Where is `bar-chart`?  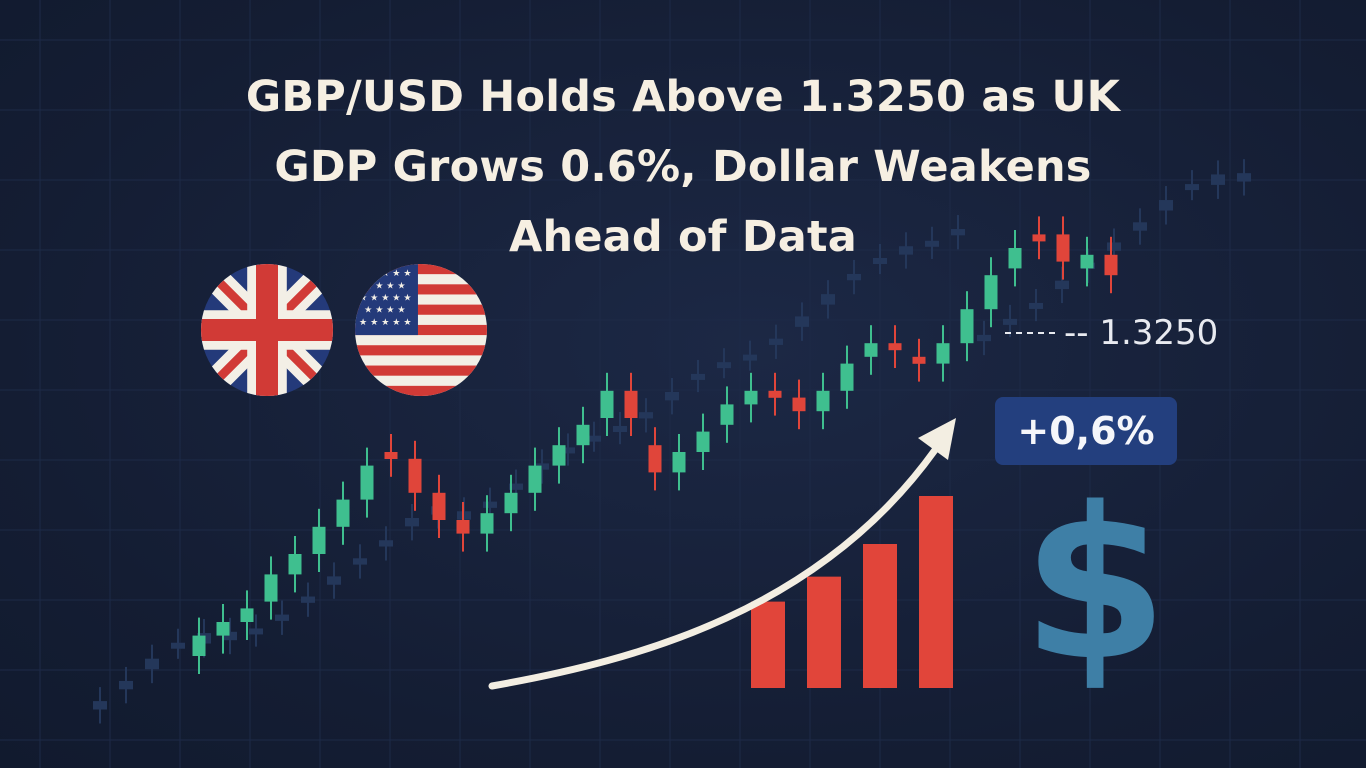
bar-chart is located at coordinates (852, 592).